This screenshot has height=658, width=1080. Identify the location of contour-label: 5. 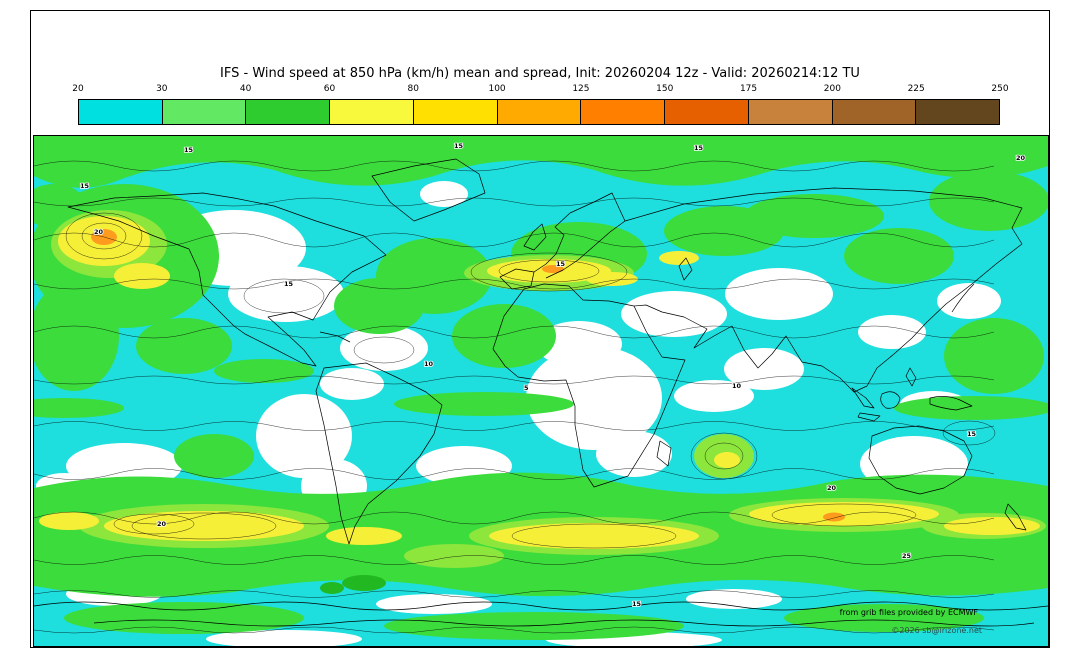
(526, 388).